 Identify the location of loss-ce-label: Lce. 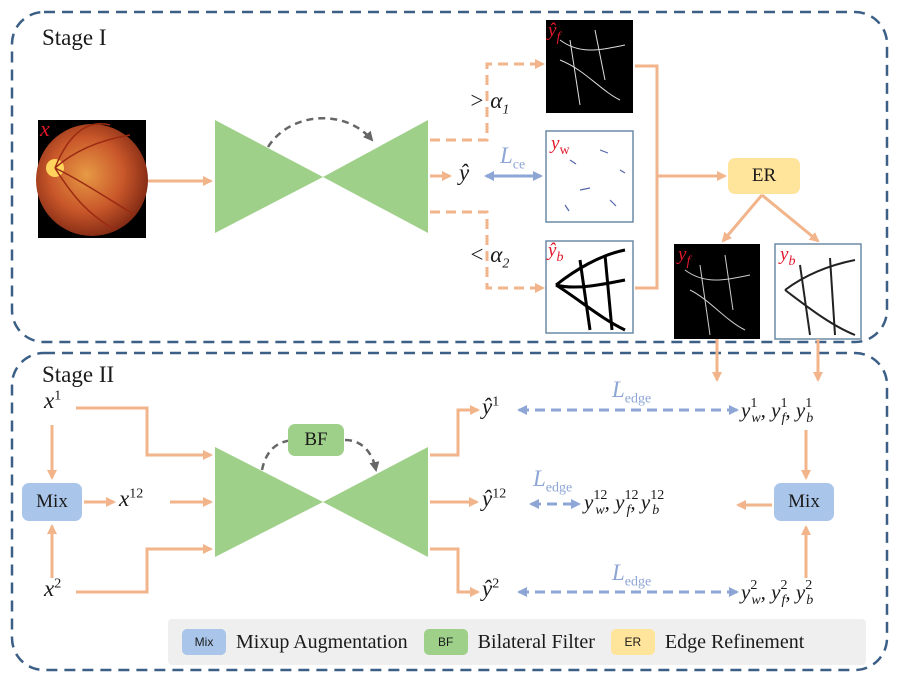
(513, 158).